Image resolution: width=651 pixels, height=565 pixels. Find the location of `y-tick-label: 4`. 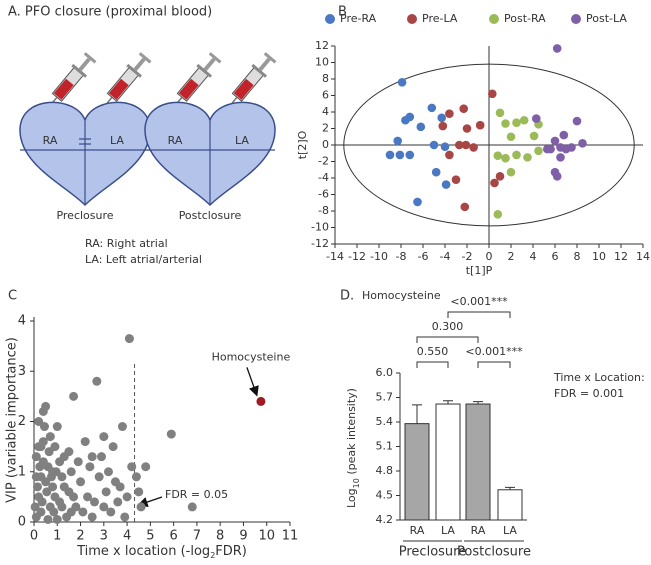

y-tick-label: 4 is located at coordinates (22, 321).